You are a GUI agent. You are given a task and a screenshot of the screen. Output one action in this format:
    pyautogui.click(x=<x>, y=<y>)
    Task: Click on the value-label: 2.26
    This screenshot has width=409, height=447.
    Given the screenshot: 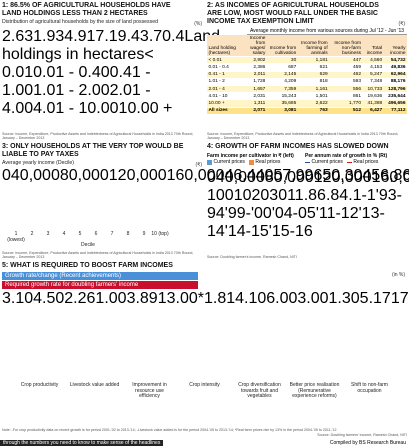 What is the action you would take?
    pyautogui.click(x=80, y=298)
    